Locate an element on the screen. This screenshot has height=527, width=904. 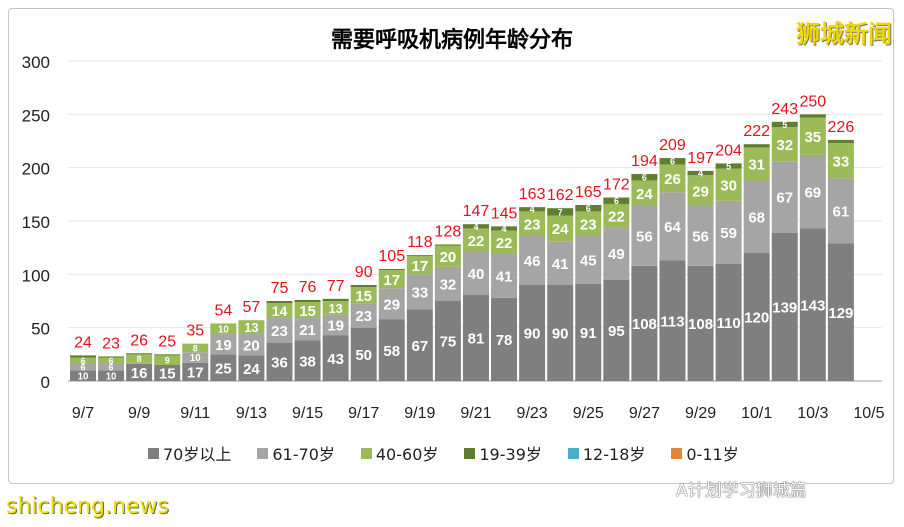
segment-label: 24 is located at coordinates (251, 369).